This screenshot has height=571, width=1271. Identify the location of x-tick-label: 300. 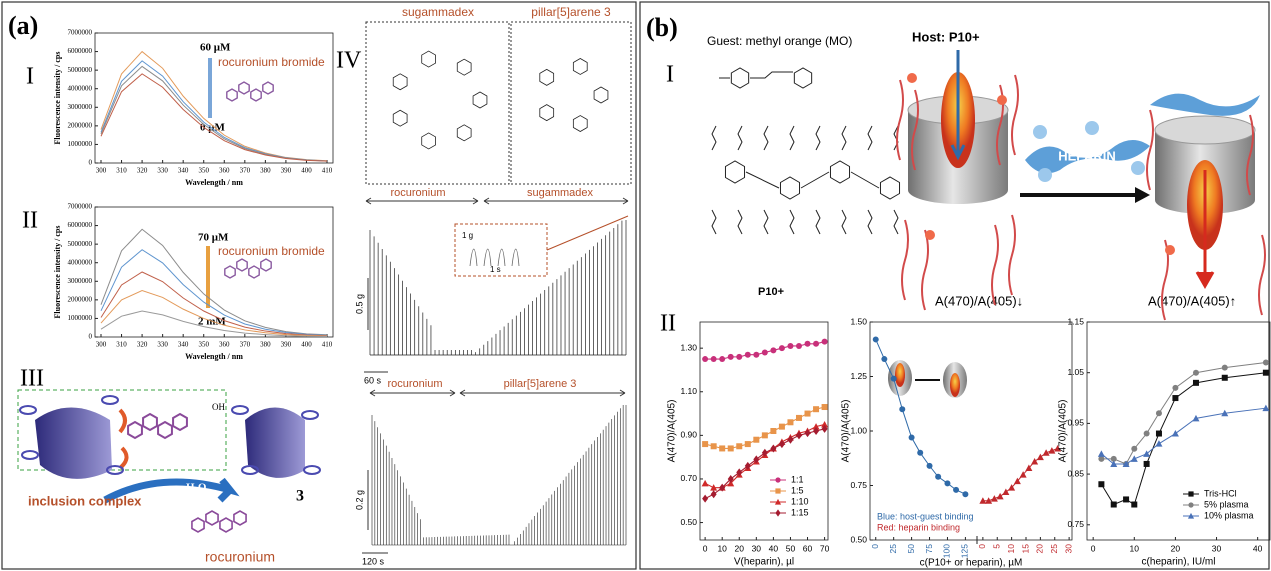
(101, 171).